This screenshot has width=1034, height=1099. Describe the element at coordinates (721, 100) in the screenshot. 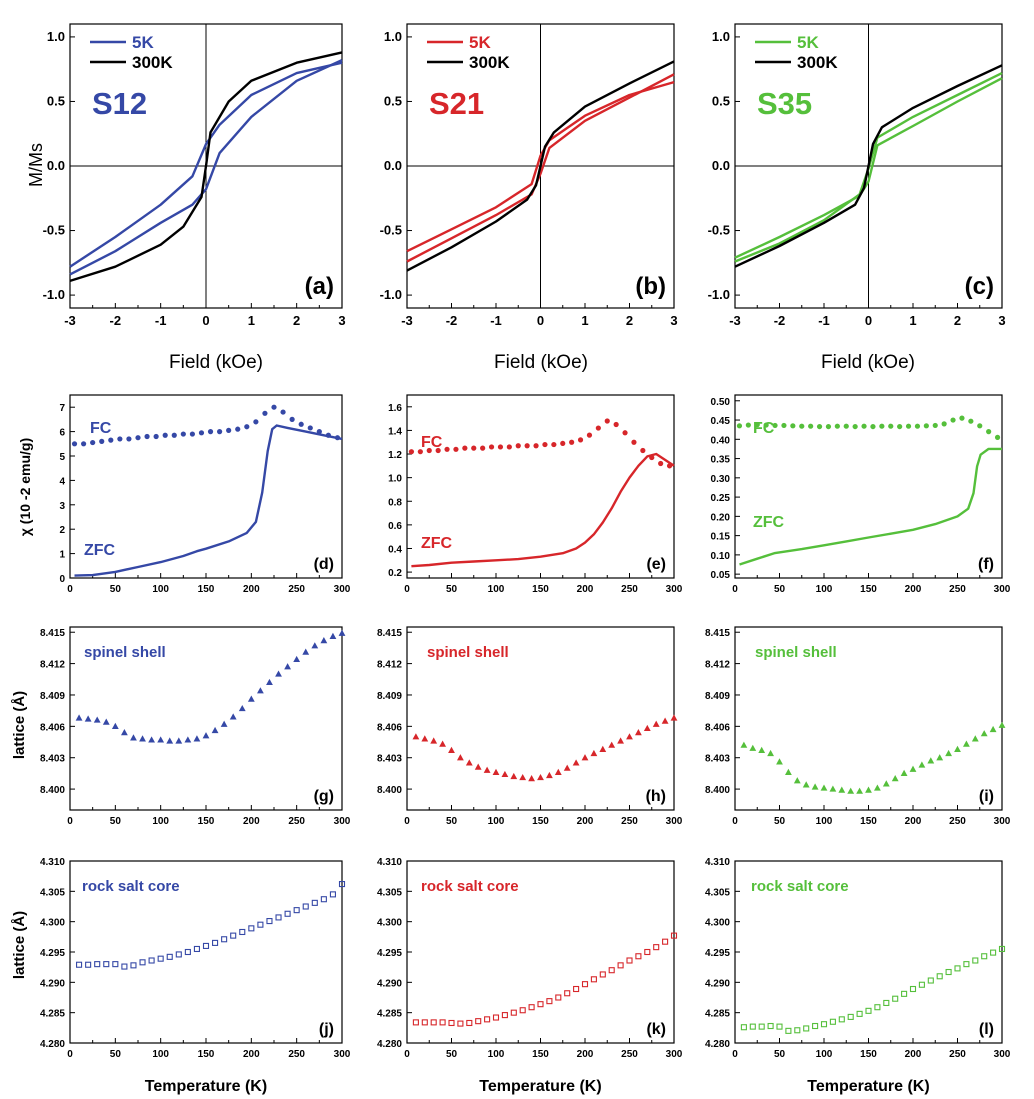

I see `y-tick-label: 0.5` at that location.